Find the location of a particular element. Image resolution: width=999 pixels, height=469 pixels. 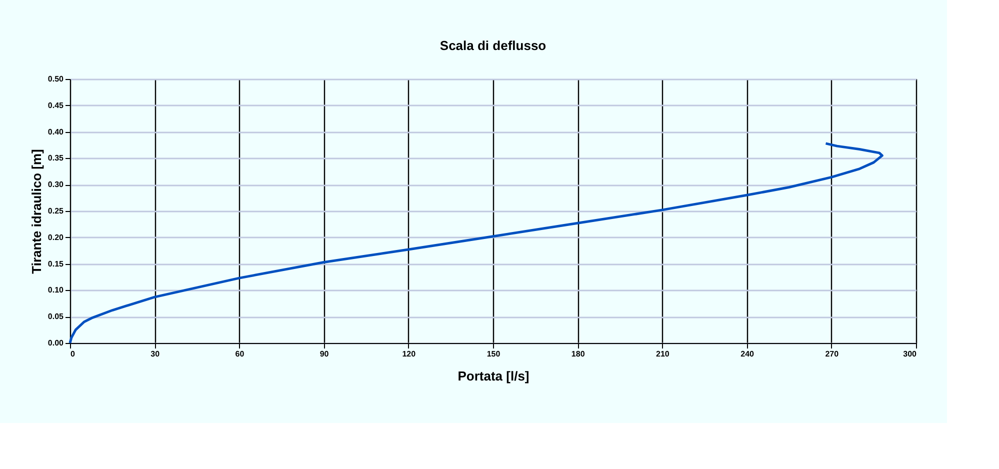

y-axis-title: Tirante idraulico [m] is located at coordinates (36, 211).